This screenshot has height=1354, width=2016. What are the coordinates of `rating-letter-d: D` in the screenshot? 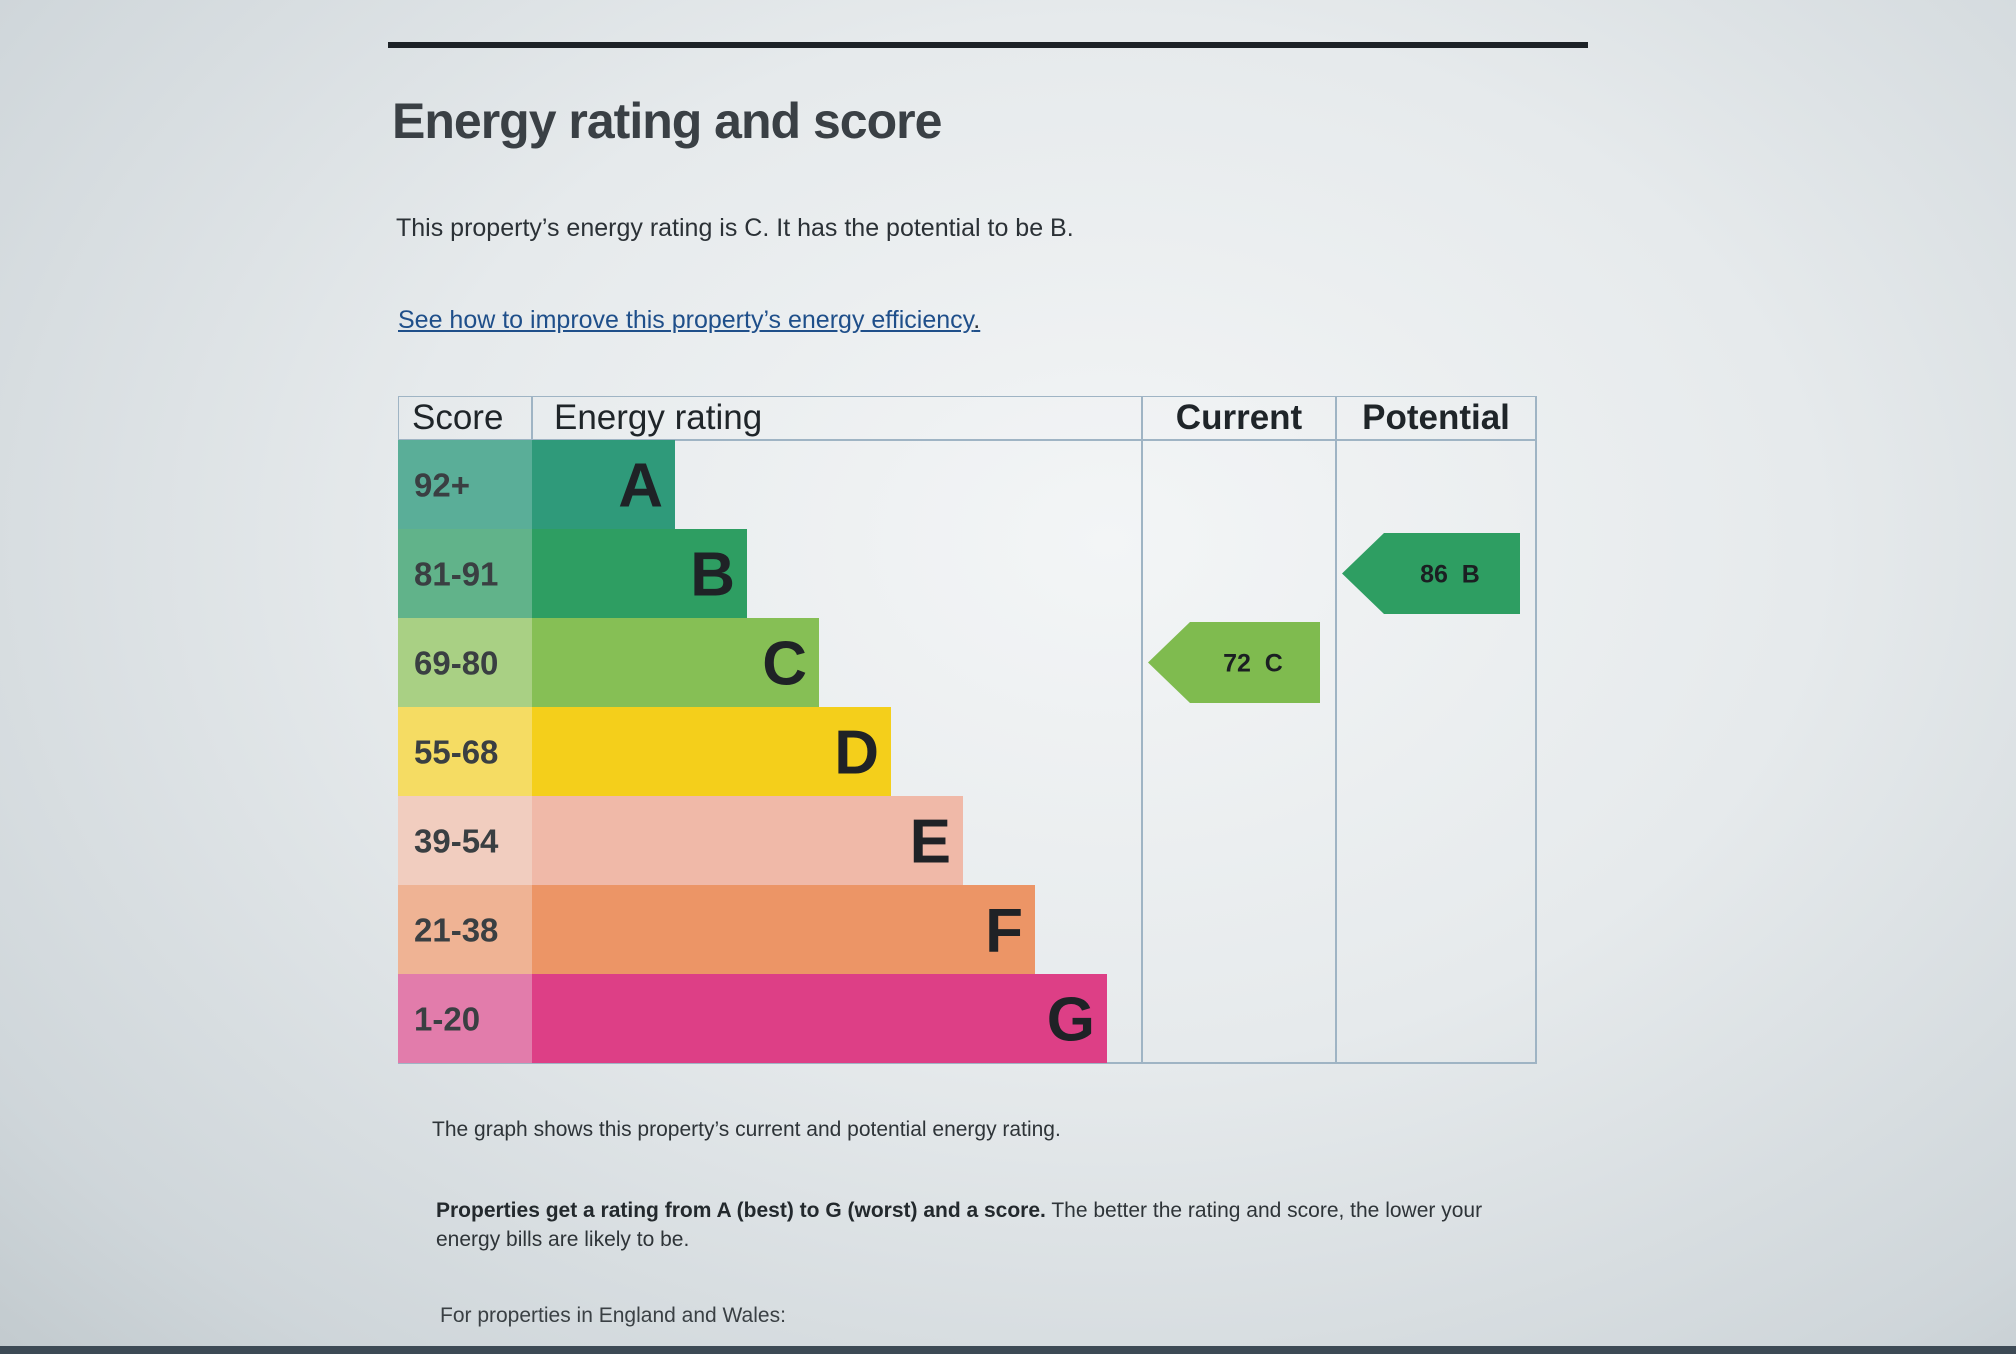 It's located at (856, 753).